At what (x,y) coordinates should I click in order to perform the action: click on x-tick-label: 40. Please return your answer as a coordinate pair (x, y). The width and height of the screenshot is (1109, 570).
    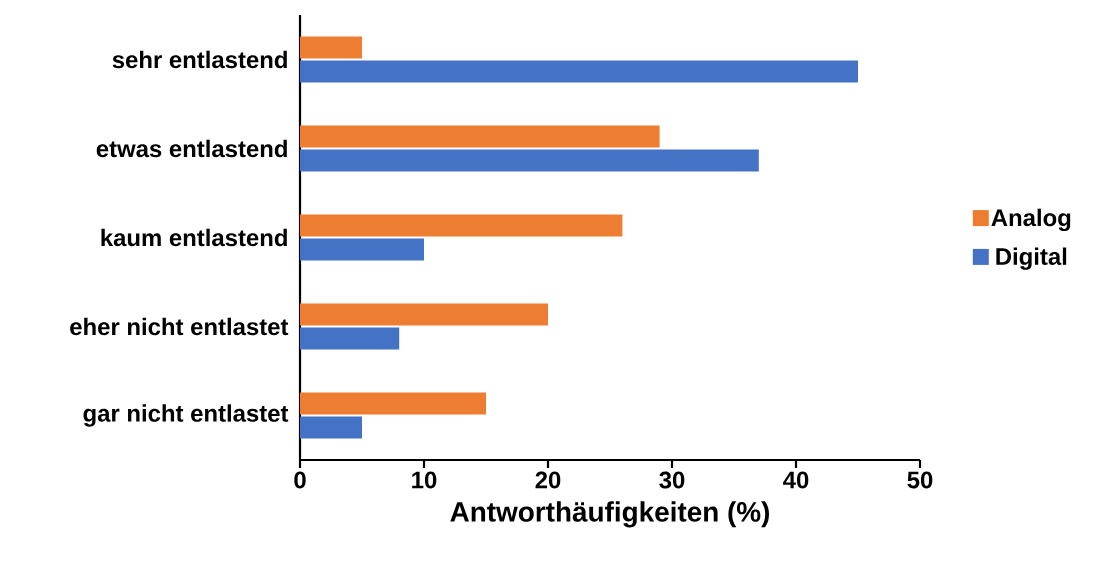
    Looking at the image, I should click on (796, 480).